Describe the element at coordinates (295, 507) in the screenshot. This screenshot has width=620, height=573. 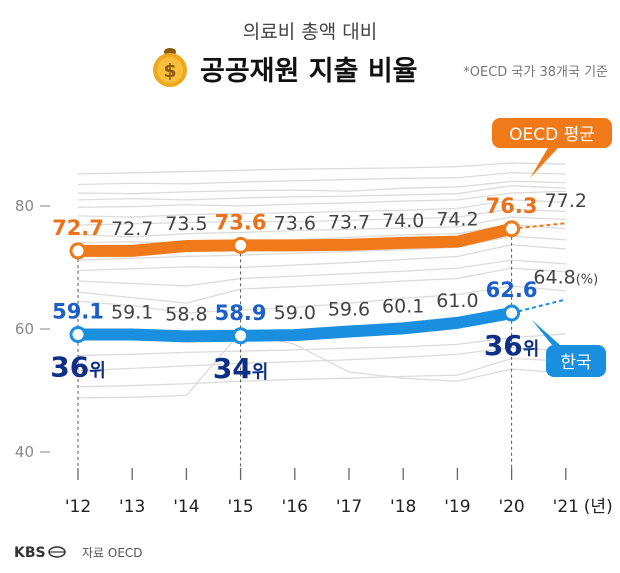
I see `x-tick-label: '16` at that location.